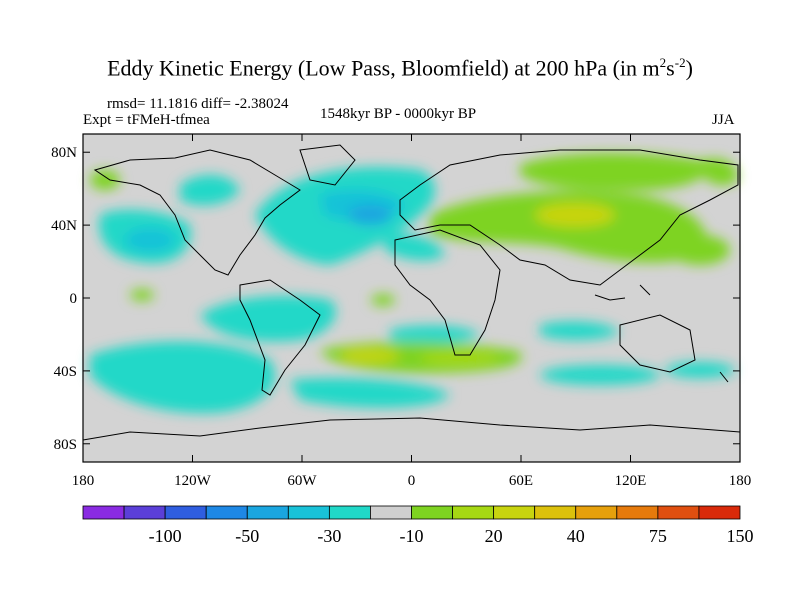 This screenshot has width=800, height=600. I want to click on y-tick-label: 80S, so click(65, 445).